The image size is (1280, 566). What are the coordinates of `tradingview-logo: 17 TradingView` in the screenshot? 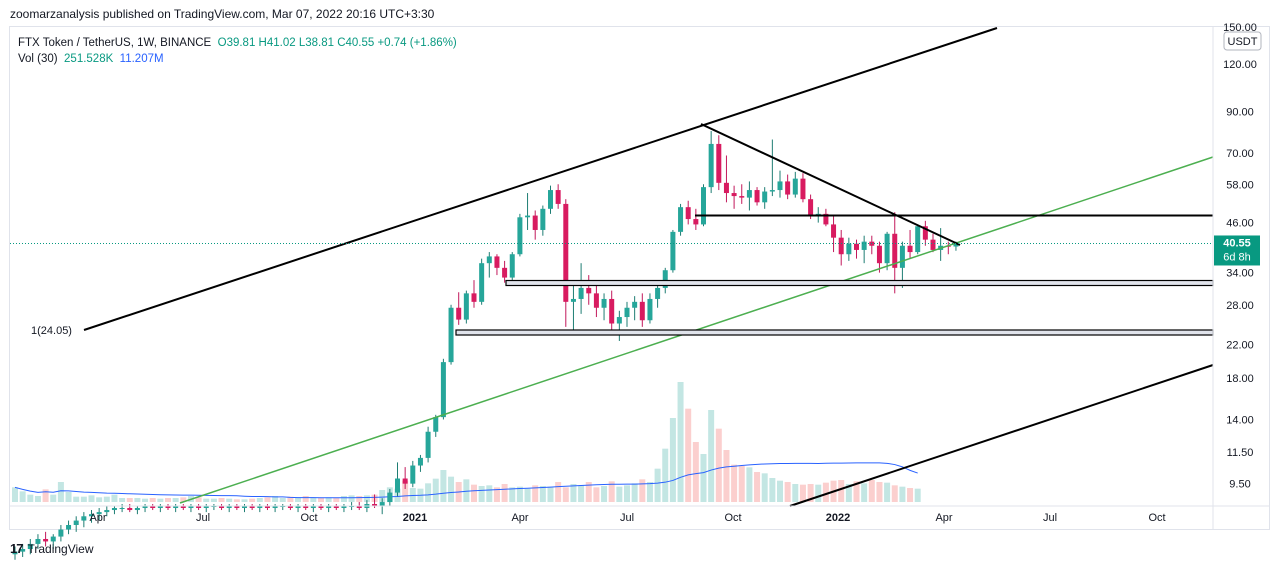 It's located at (52, 548).